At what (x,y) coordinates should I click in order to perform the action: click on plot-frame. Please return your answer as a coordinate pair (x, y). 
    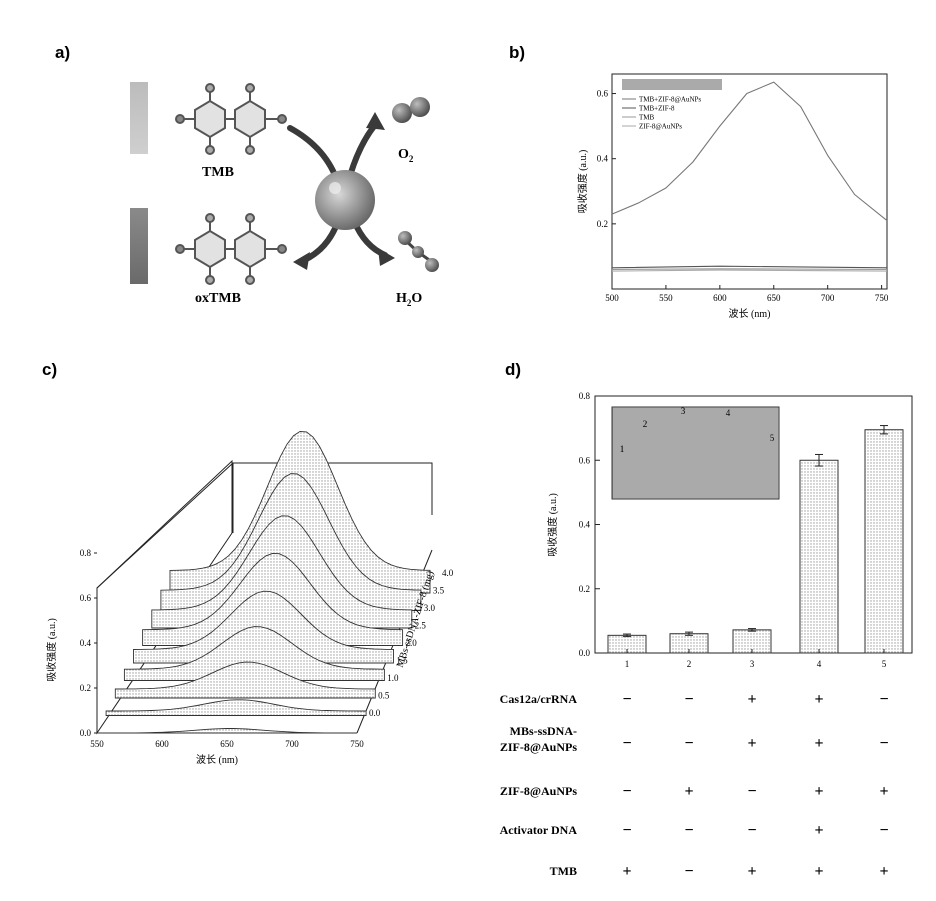
    Looking at the image, I should click on (749, 181).